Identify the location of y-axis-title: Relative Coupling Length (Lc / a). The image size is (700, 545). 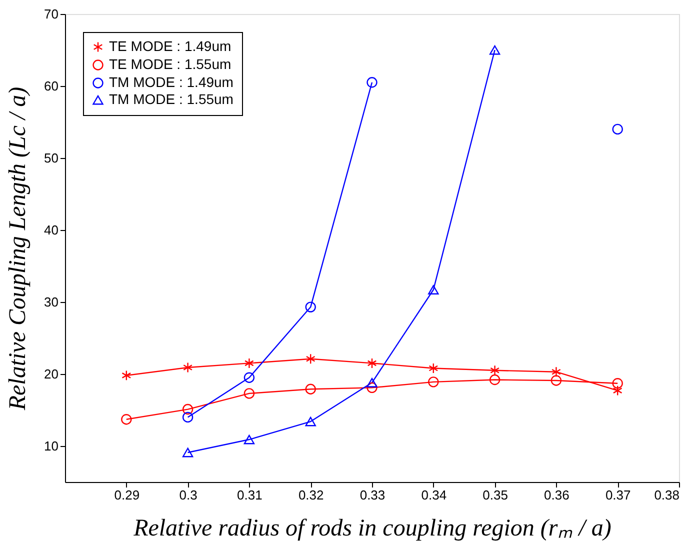
(18, 249).